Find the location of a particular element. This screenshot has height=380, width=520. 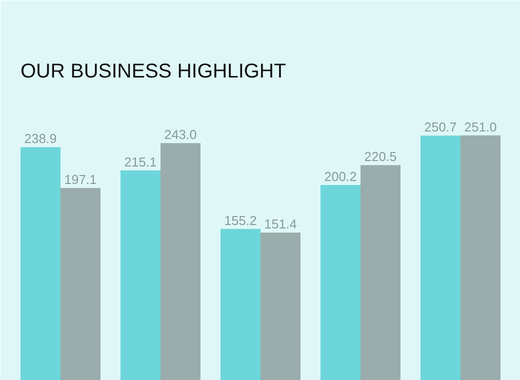

data-label: 250.7 is located at coordinates (440, 127).